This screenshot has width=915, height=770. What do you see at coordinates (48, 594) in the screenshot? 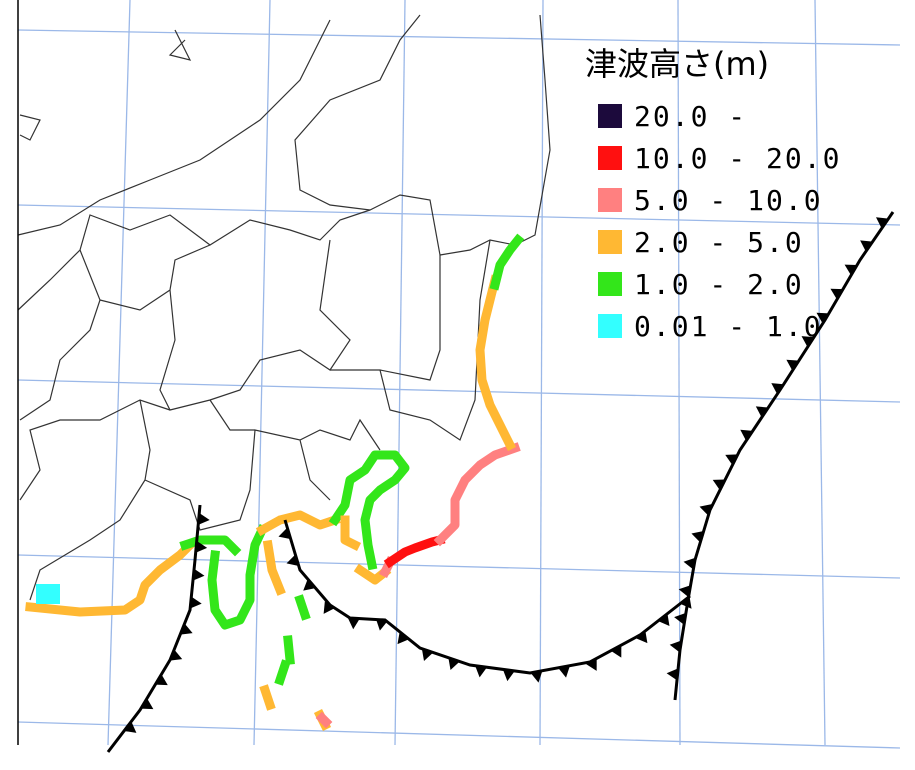
I see `observation-site` at bounding box center [48, 594].